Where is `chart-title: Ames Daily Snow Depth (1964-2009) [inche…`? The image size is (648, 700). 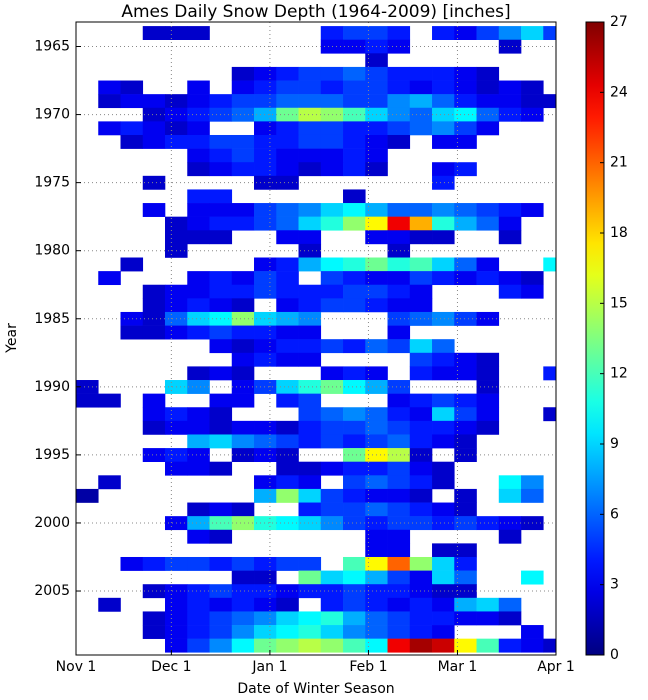
chart-title: Ames Daily Snow Depth (1964-2009) [inche… is located at coordinates (315, 12).